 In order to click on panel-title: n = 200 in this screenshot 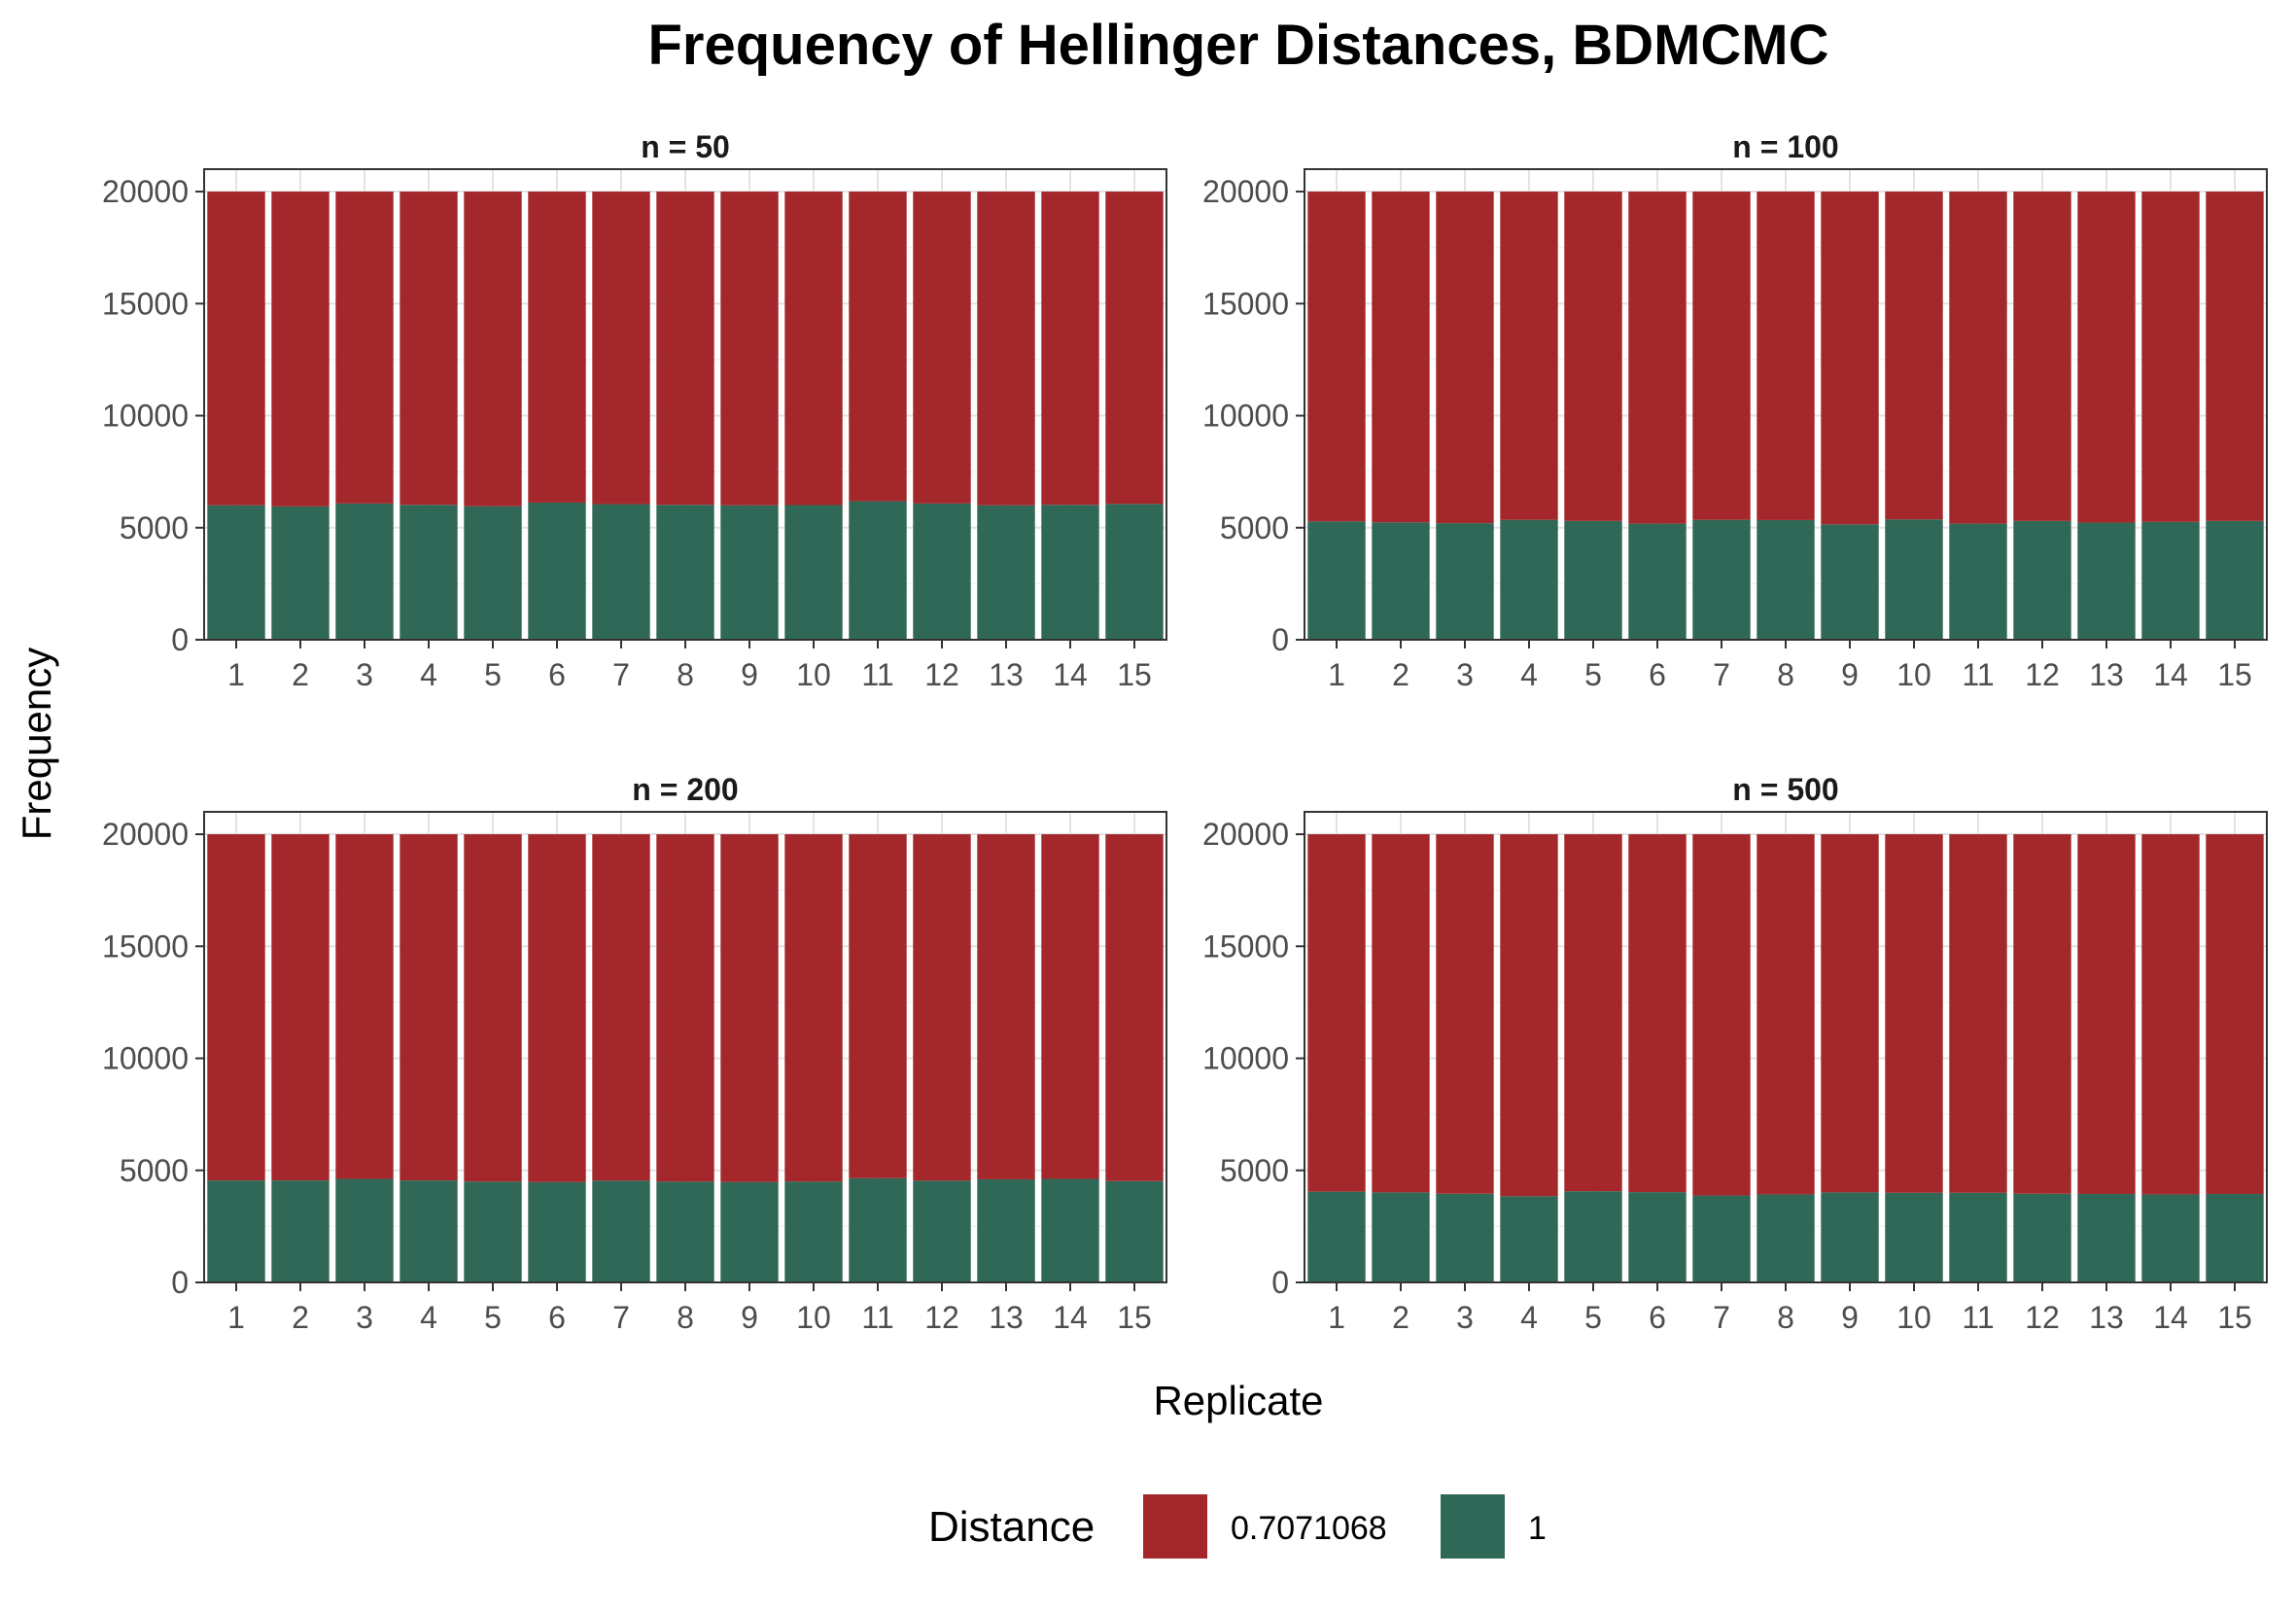, I will do `click(685, 789)`.